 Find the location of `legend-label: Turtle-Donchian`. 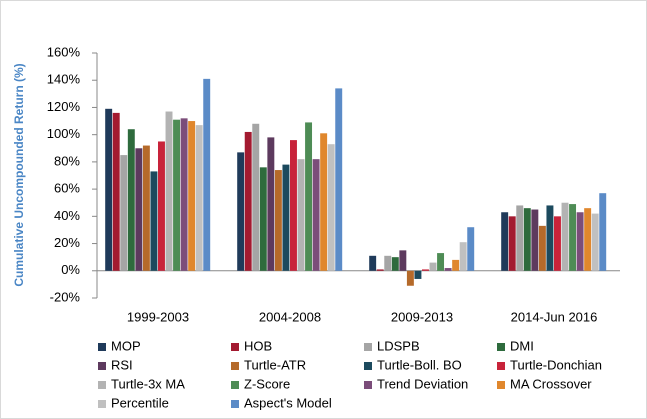

legend-label: Turtle-Donchian is located at coordinates (556, 364).